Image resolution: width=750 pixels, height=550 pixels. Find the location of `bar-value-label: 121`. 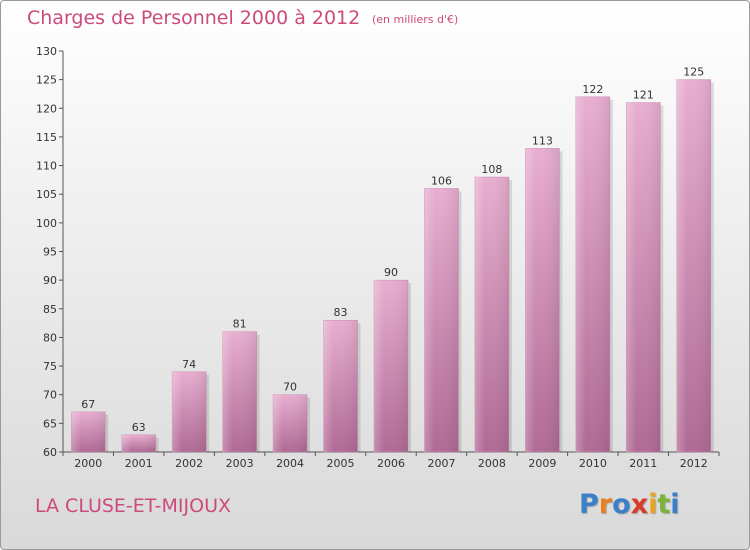

bar-value-label: 121 is located at coordinates (643, 95).